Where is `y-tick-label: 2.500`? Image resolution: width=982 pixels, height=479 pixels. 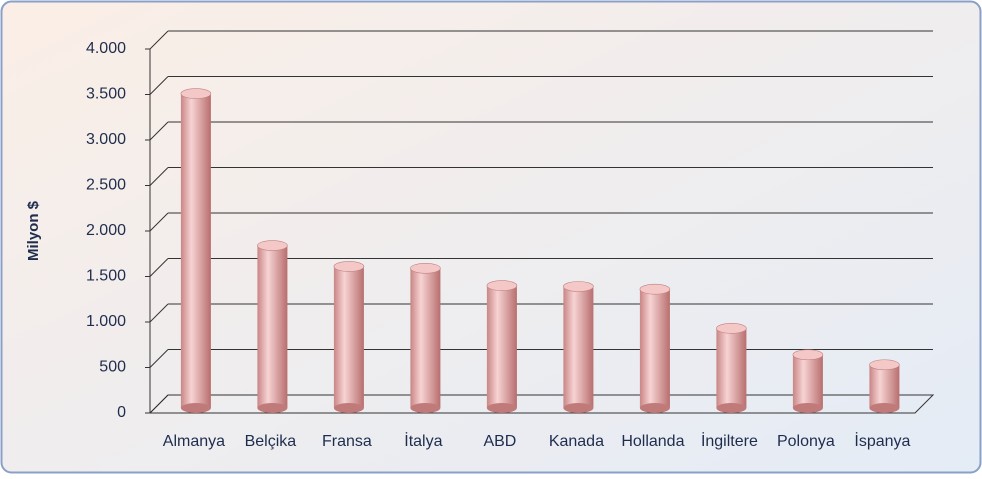 y-tick-label: 2.500 is located at coordinates (106, 185).